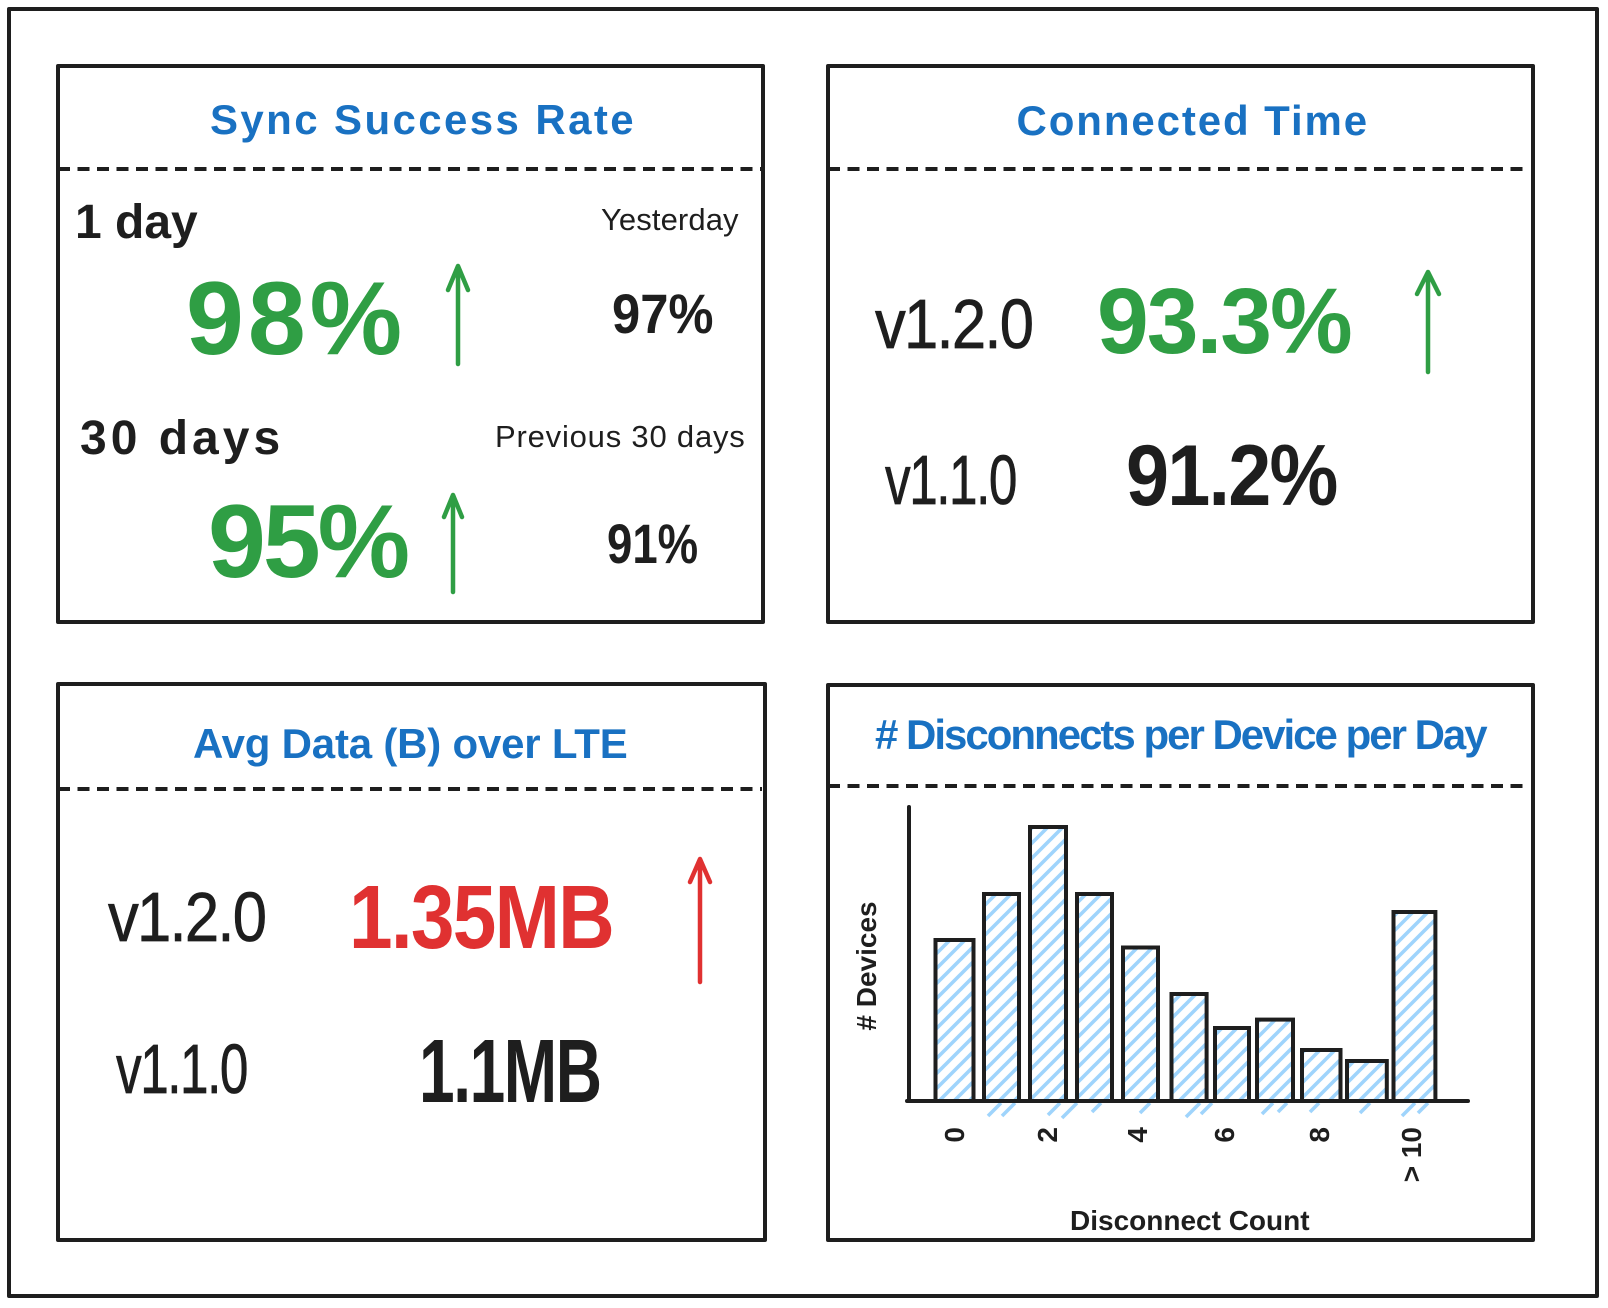  Describe the element at coordinates (866, 965) in the screenshot. I see `svg-text: # Devices` at that location.